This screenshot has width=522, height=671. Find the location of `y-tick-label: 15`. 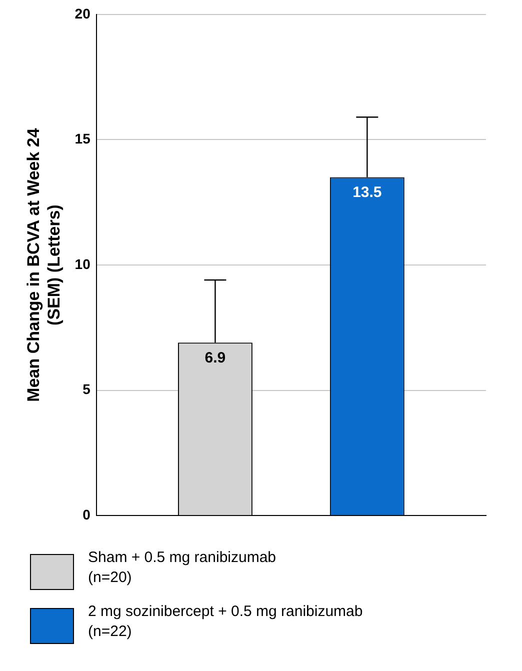

y-tick-label: 15 is located at coordinates (82, 138).